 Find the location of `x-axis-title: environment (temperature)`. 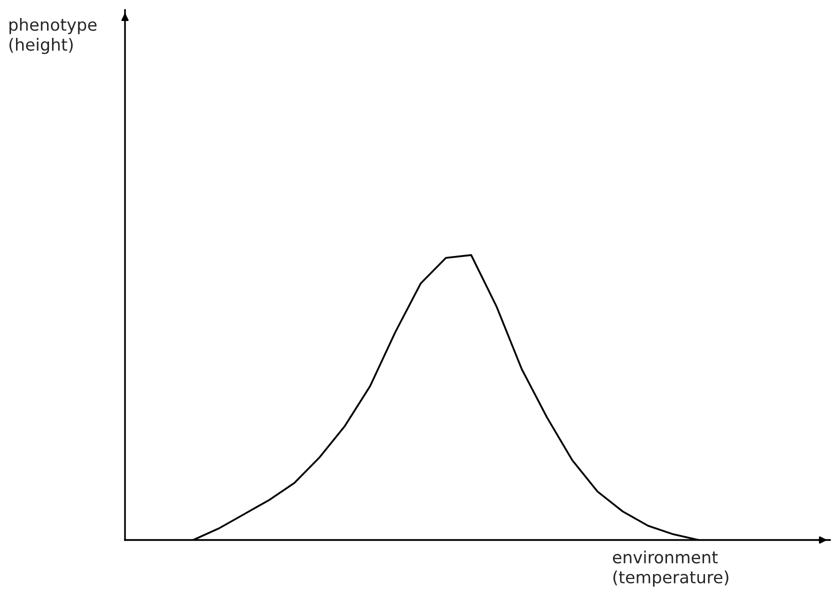

x-axis-title: environment (temperature) is located at coordinates (670, 568).